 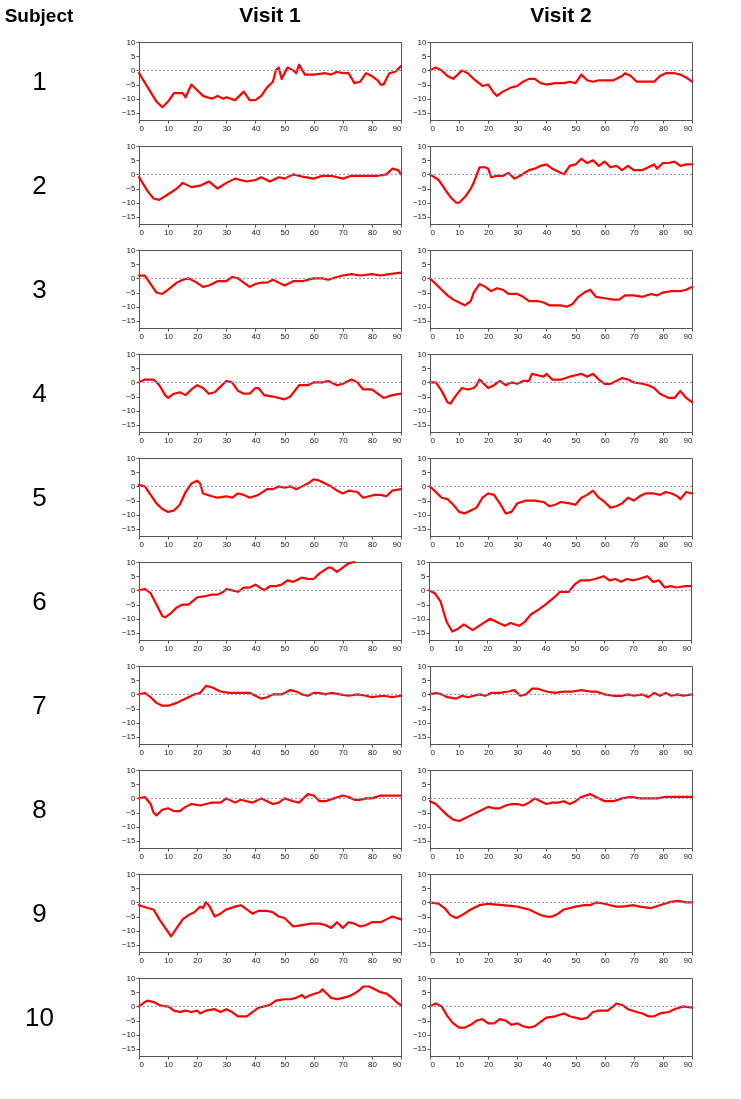 What do you see at coordinates (39, 184) in the screenshot?
I see `y-axis-title: 2` at bounding box center [39, 184].